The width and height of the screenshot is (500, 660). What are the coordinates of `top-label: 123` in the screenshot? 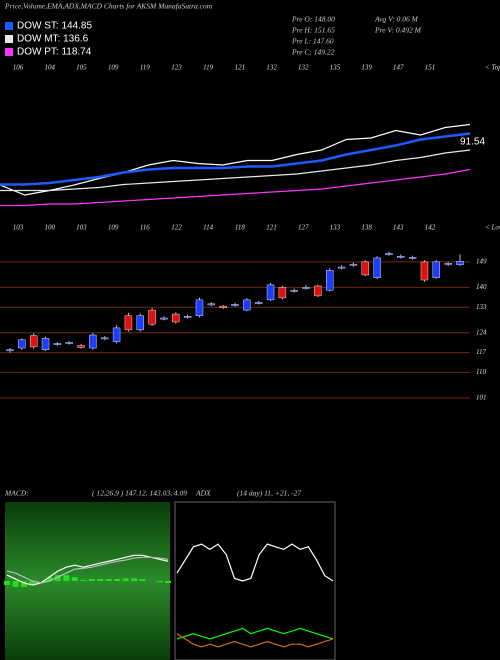 It's located at (176, 68).